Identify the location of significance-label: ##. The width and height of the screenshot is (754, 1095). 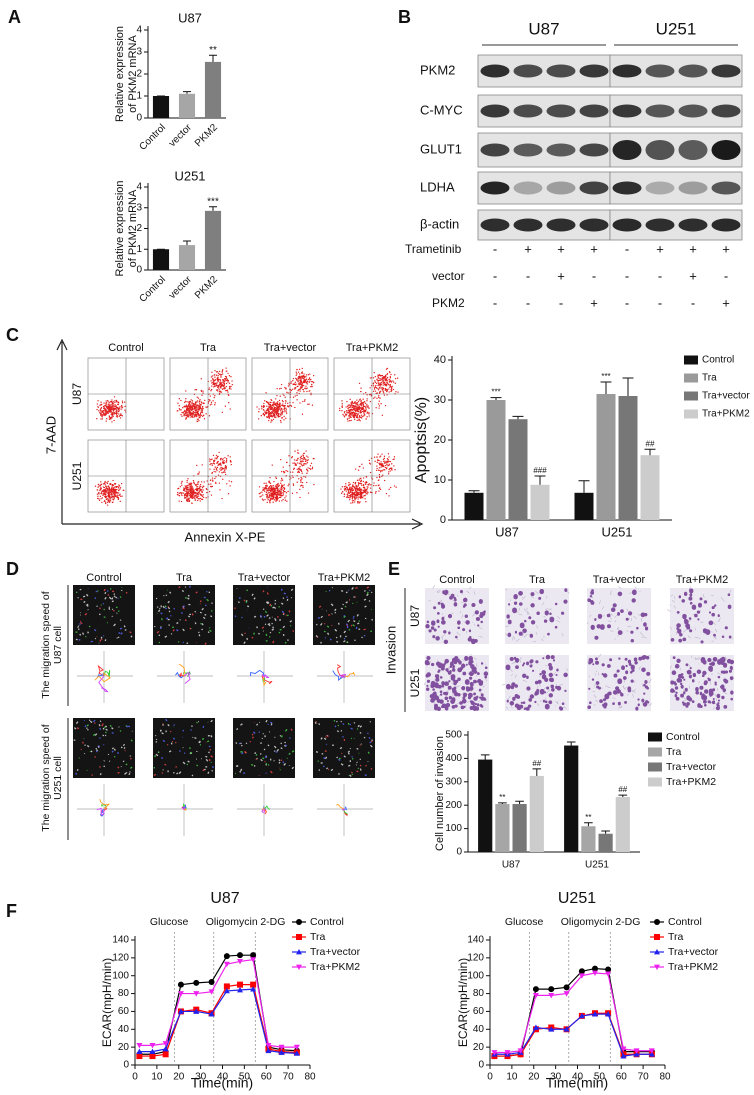
(536, 763).